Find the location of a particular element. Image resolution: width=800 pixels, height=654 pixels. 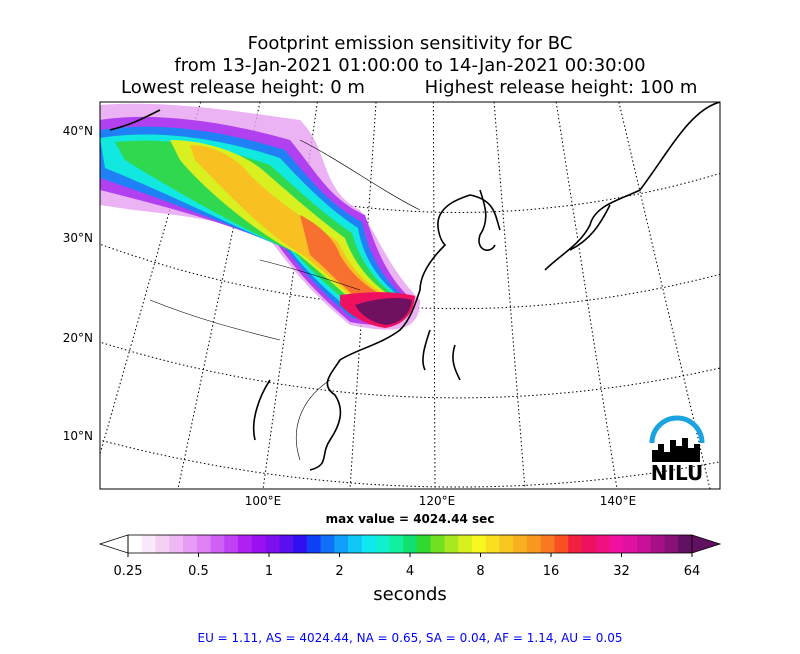

colorbar-tick-label: 4 is located at coordinates (410, 571).